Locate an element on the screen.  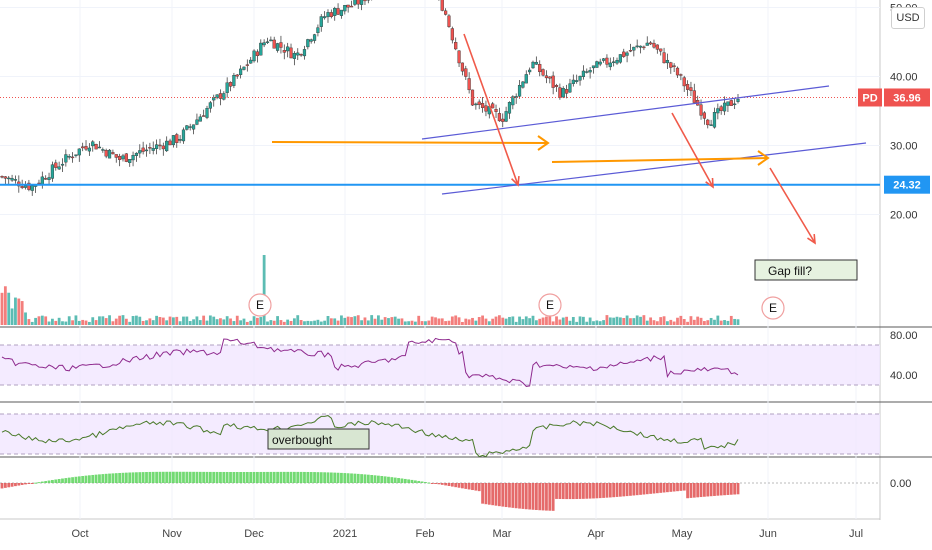
time-tick-label: Mar is located at coordinates (502, 534).